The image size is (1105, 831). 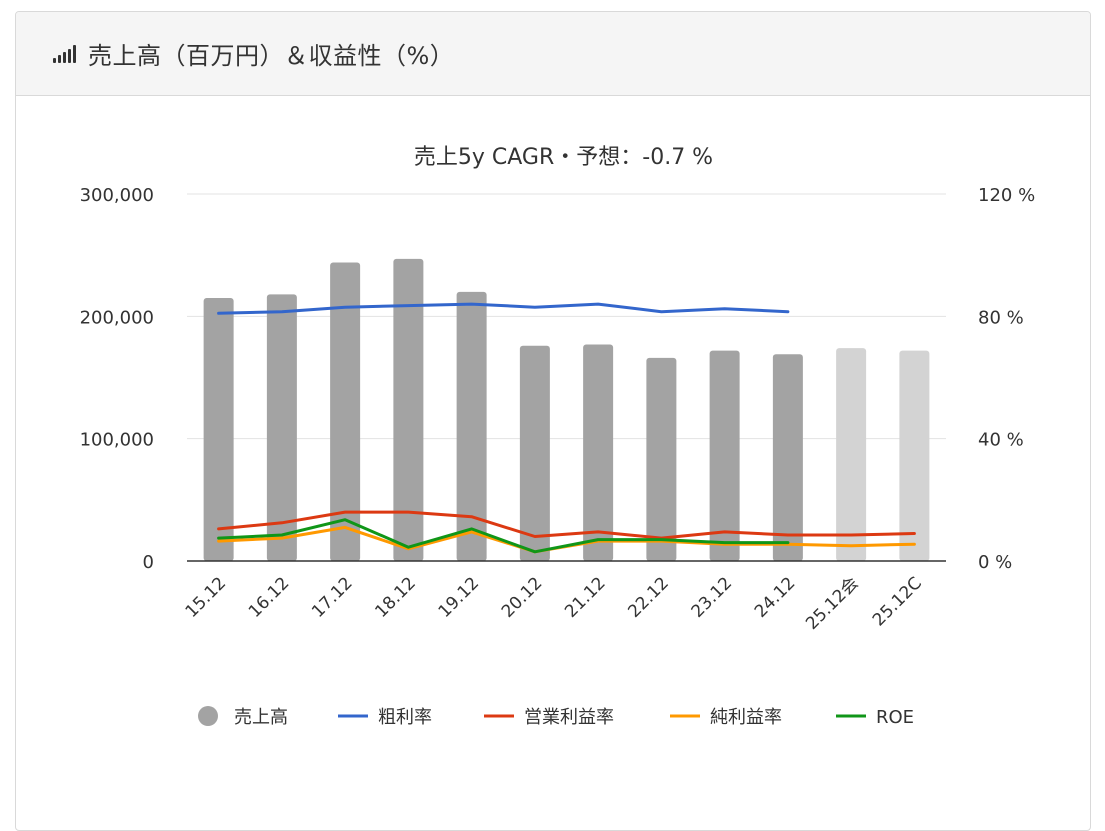 I want to click on x-tick-label: 25.12会, so click(x=832, y=603).